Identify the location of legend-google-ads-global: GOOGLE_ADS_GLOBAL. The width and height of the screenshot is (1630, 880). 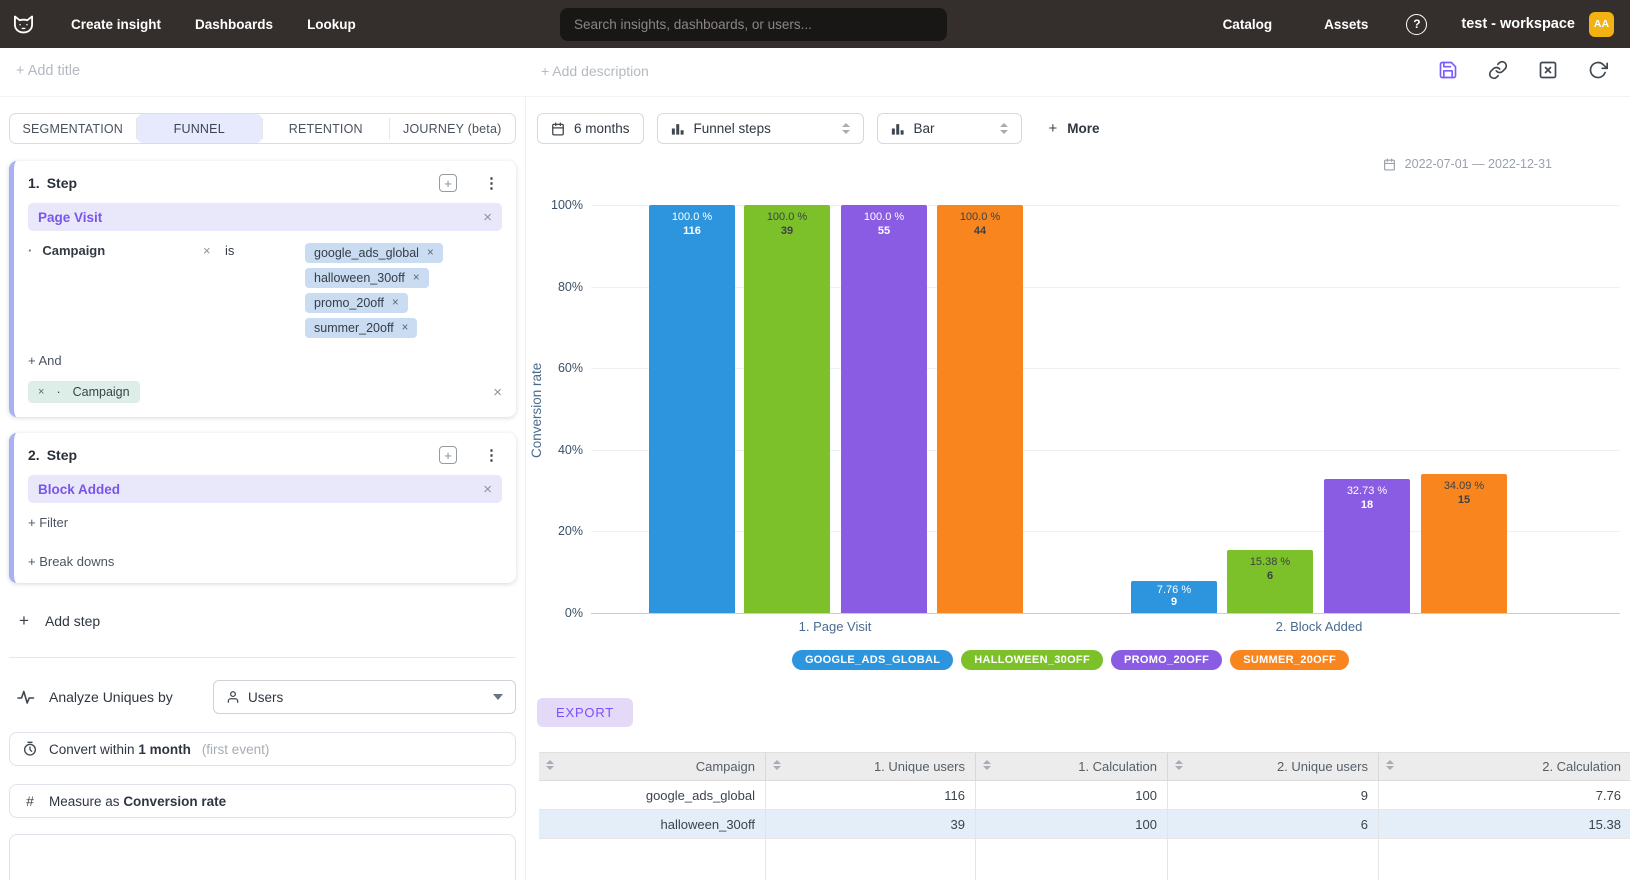
(872, 660).